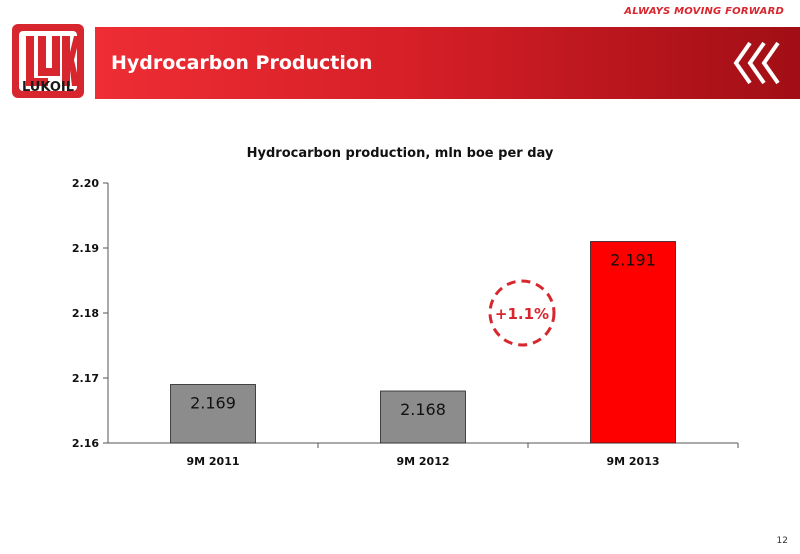 Image resolution: width=800 pixels, height=554 pixels. I want to click on annotation-label: +1.1%, so click(522, 314).